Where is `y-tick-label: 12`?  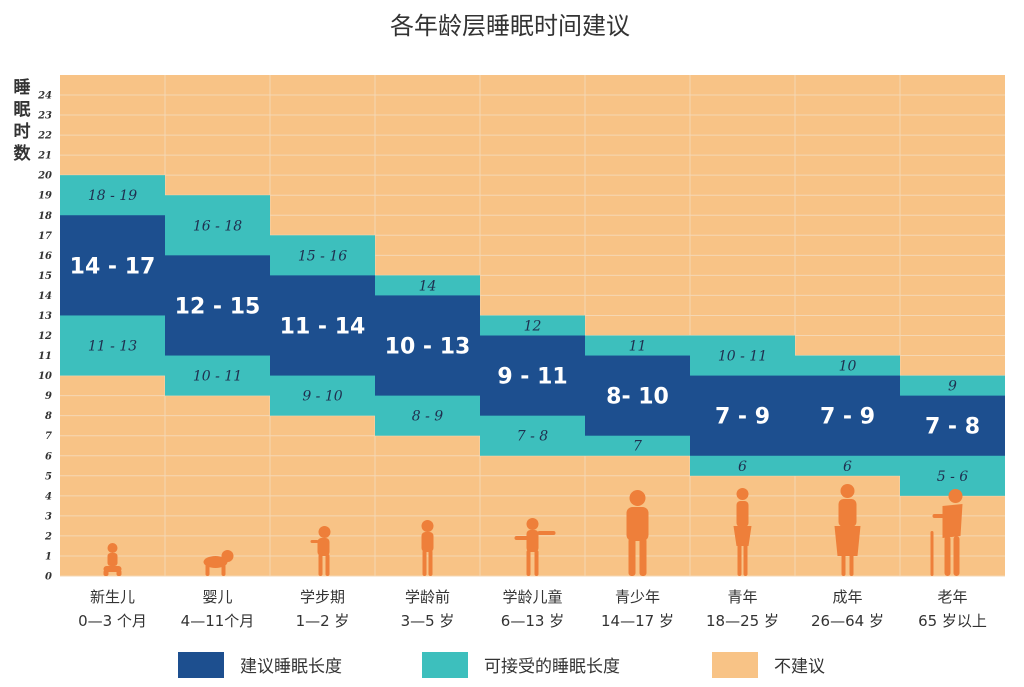 y-tick-label: 12 is located at coordinates (45, 336).